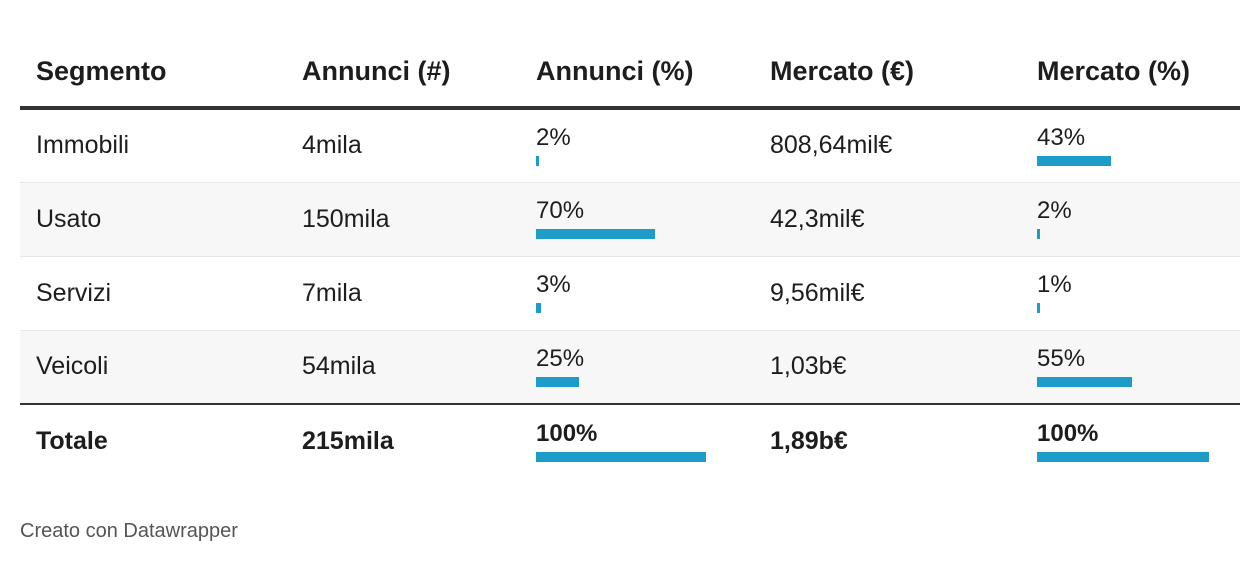 The width and height of the screenshot is (1260, 566). What do you see at coordinates (1130, 367) in the screenshot?
I see `cell-mercato-pct: 55%` at bounding box center [1130, 367].